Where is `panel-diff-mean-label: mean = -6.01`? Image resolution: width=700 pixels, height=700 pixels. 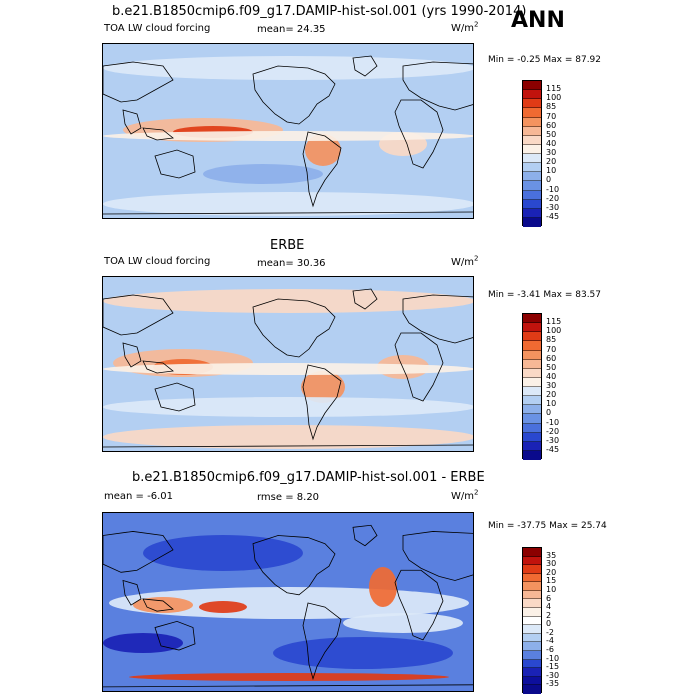
panel-diff-mean-label: mean = -6.01 is located at coordinates (138, 496).